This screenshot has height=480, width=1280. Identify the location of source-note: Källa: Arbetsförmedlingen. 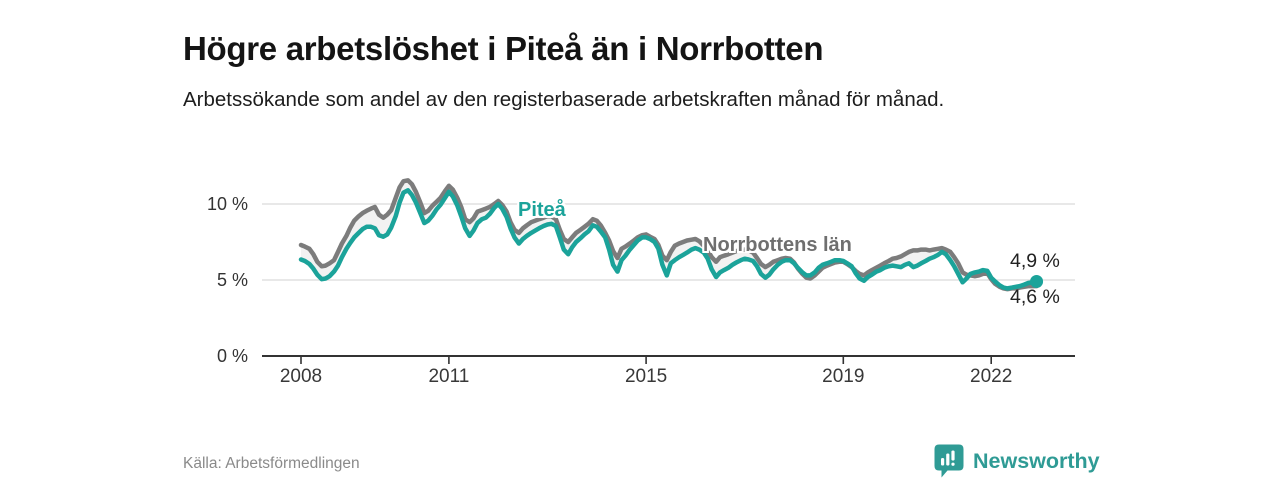
(271, 463).